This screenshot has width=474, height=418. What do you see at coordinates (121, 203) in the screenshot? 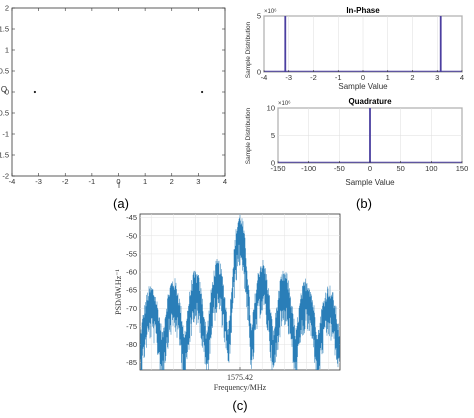
I see `caption-a: (a)` at bounding box center [121, 203].